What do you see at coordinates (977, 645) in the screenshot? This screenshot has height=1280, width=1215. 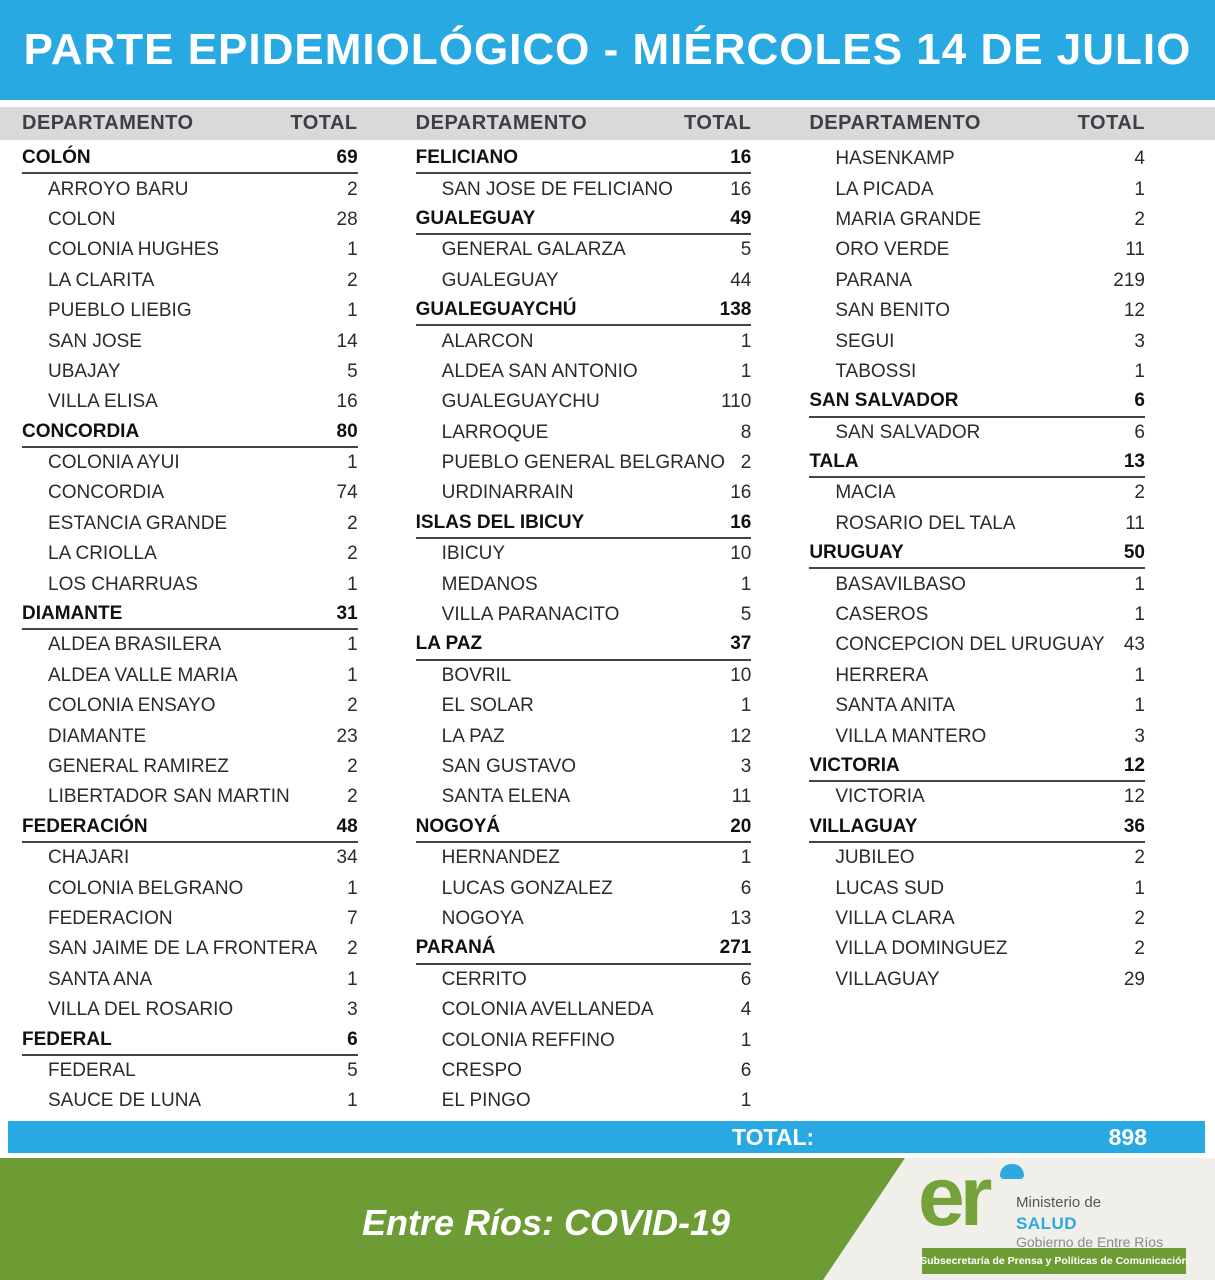 I see `locality-row: CONCEPCION DEL URUGUAY 43` at bounding box center [977, 645].